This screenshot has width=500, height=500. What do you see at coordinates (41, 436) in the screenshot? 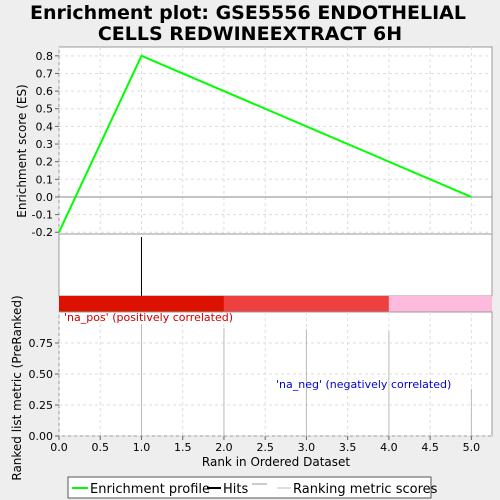
I see `metric-y-tick-label: 0.00` at bounding box center [41, 436].